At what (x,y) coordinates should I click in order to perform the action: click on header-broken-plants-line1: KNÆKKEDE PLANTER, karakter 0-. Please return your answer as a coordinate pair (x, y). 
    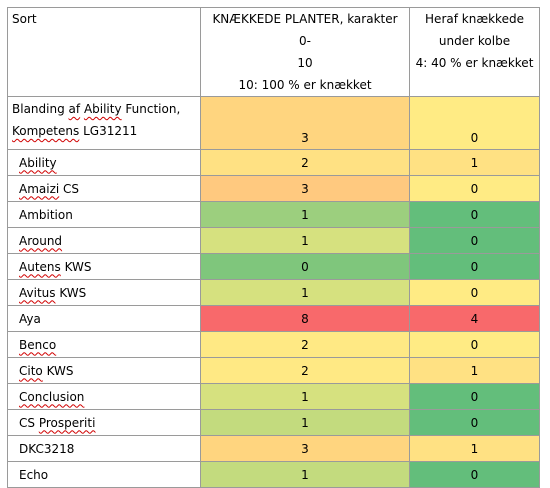
    Looking at the image, I should click on (305, 30).